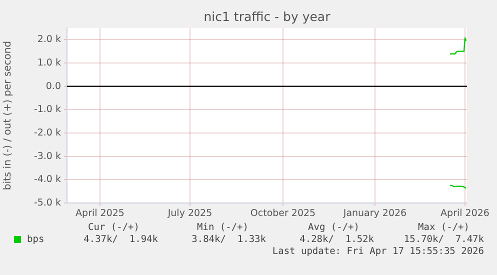 The width and height of the screenshot is (497, 275). What do you see at coordinates (48, 202) in the screenshot?
I see `y-tick-label: -5.0 k` at bounding box center [48, 202].